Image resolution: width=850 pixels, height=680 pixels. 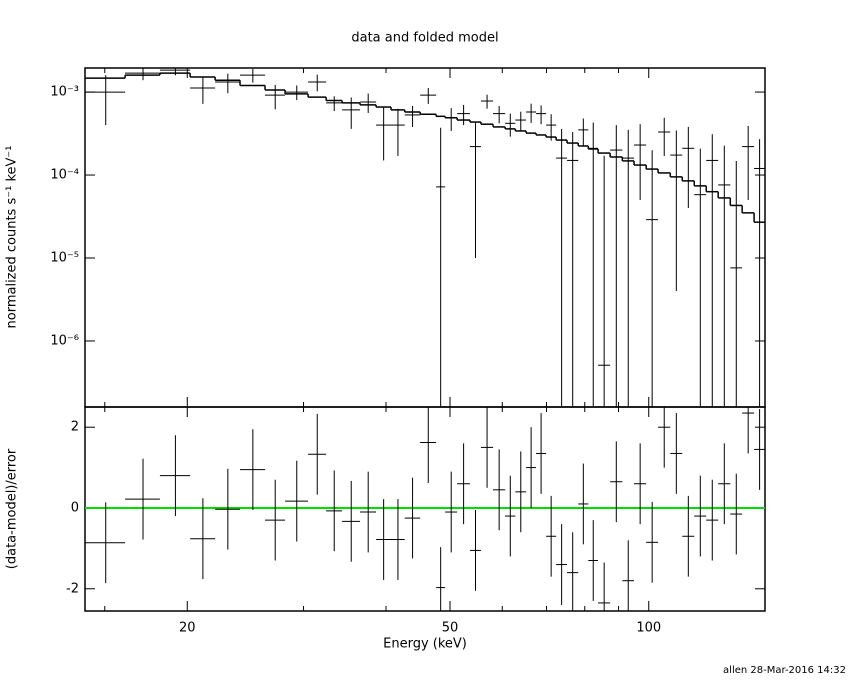 I want to click on x-tick-label: 50, so click(x=450, y=628).